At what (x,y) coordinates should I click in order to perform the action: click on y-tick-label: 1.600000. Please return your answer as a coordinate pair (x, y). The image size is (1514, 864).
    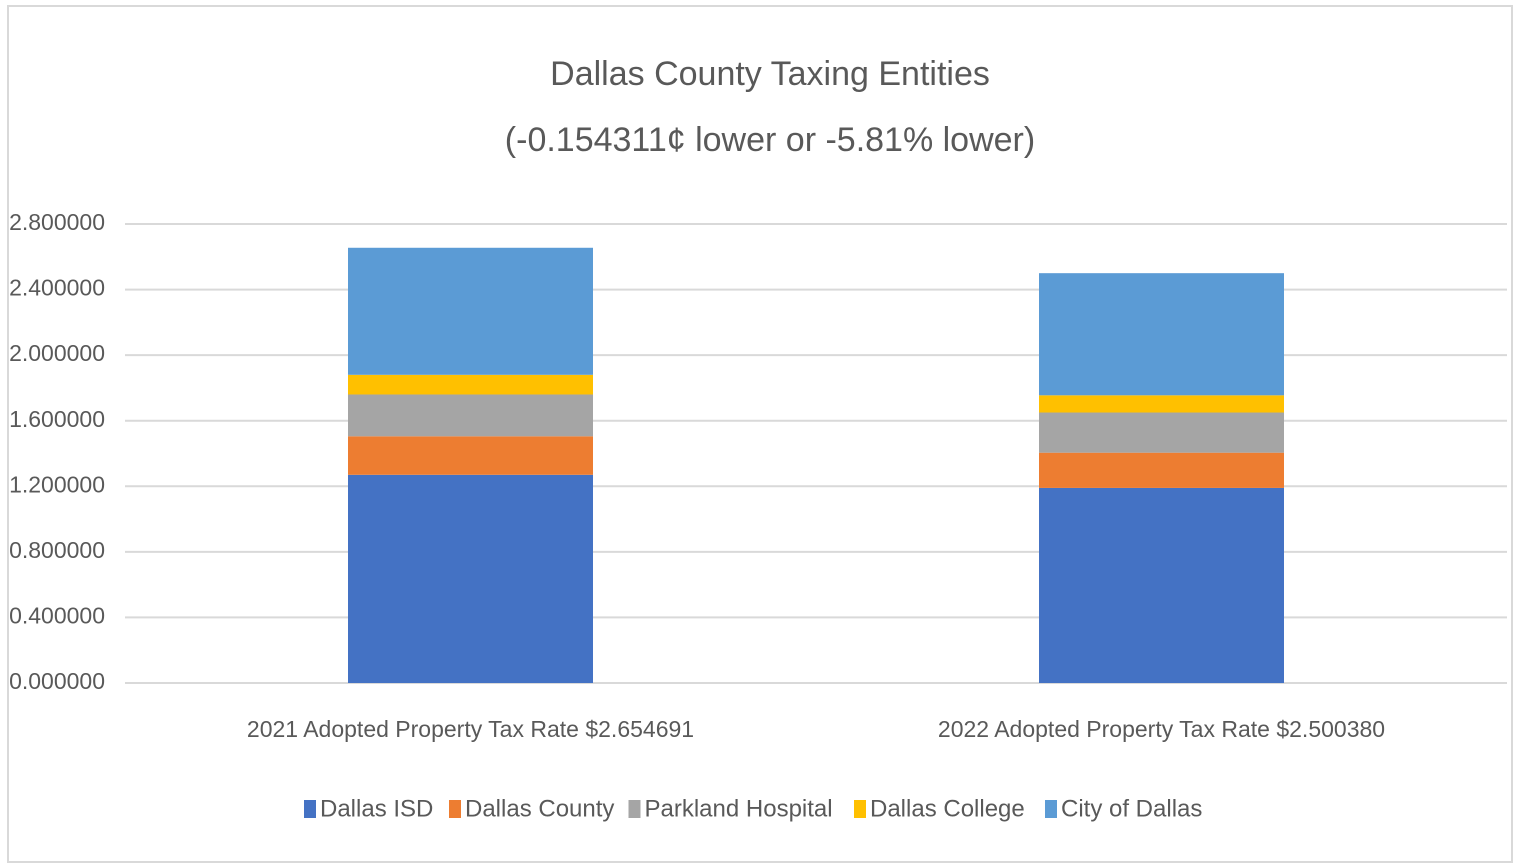
    Looking at the image, I should click on (57, 419).